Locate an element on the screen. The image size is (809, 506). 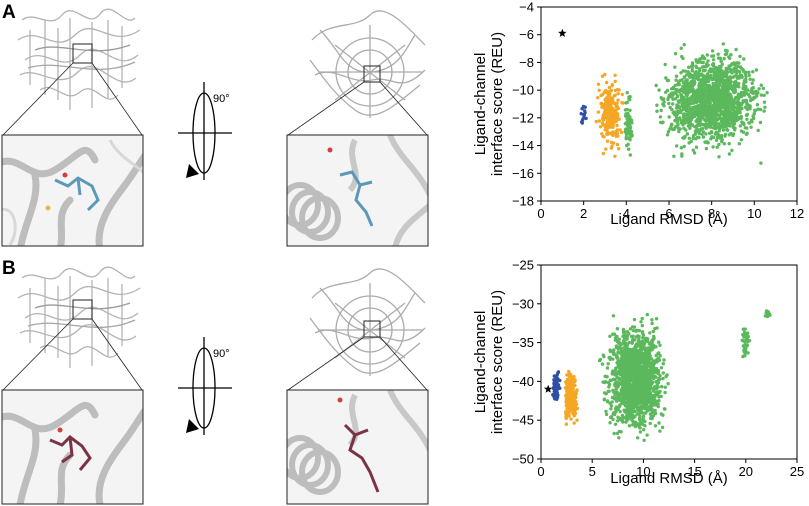
y-tick-label: −40 is located at coordinates (523, 381).